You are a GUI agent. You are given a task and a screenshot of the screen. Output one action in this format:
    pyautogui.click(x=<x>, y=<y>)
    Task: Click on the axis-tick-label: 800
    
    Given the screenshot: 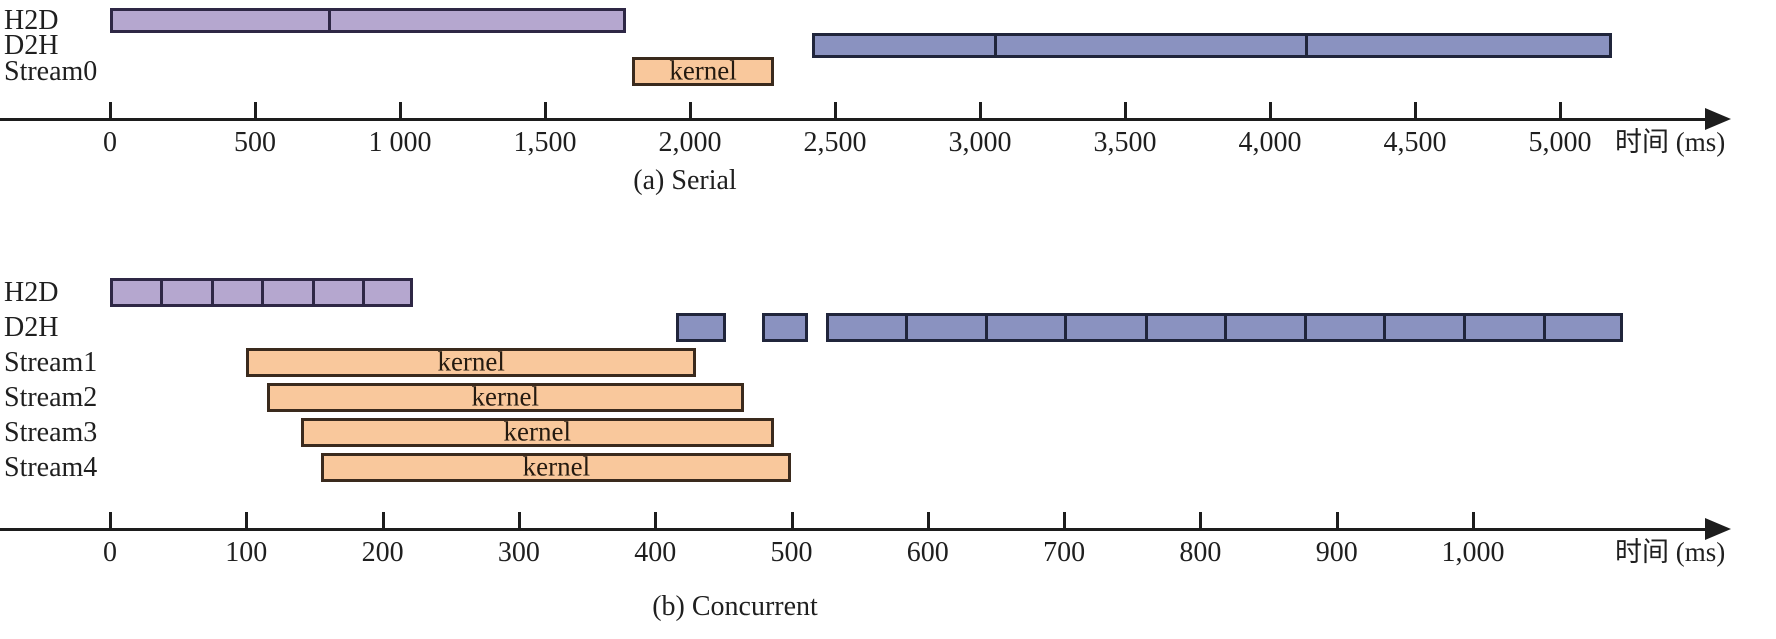 What is the action you would take?
    pyautogui.click(x=1200, y=552)
    